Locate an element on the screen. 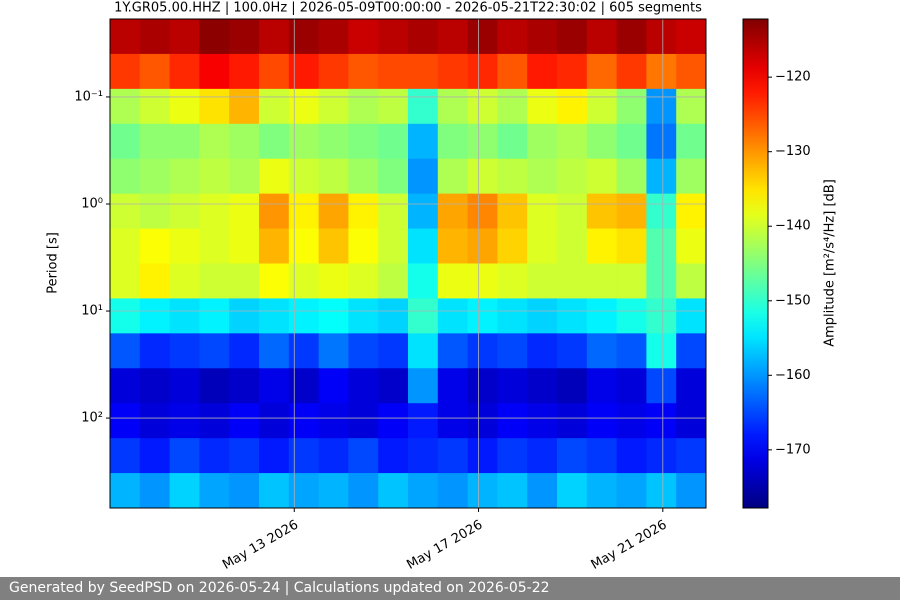 The image size is (900, 600). colorbar-tick-label: −130 is located at coordinates (793, 151).